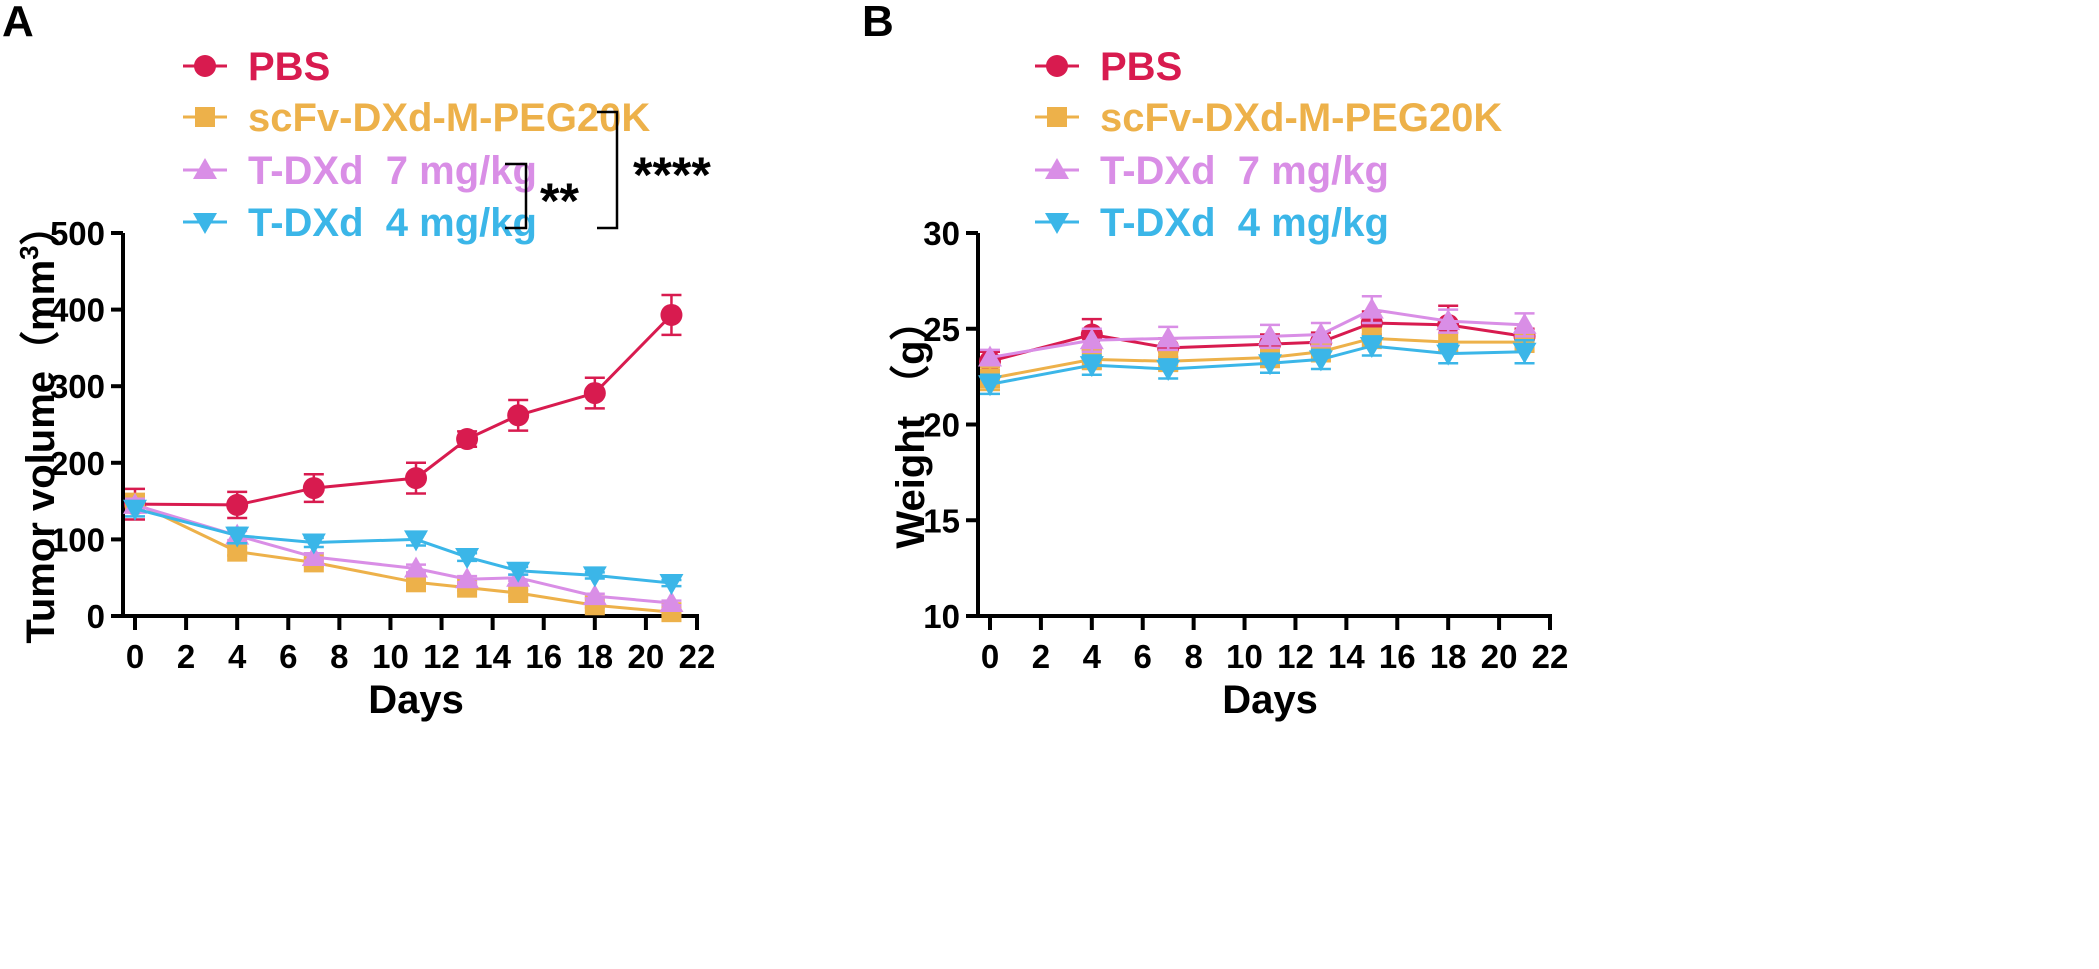 Image resolution: width=2099 pixels, height=969 pixels. I want to click on y-tick-label: 0, so click(96, 616).